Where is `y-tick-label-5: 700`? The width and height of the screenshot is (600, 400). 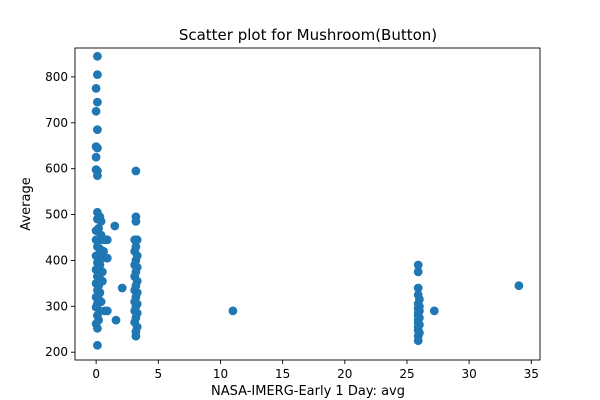 y-tick-label-5: 700 is located at coordinates (56, 123).